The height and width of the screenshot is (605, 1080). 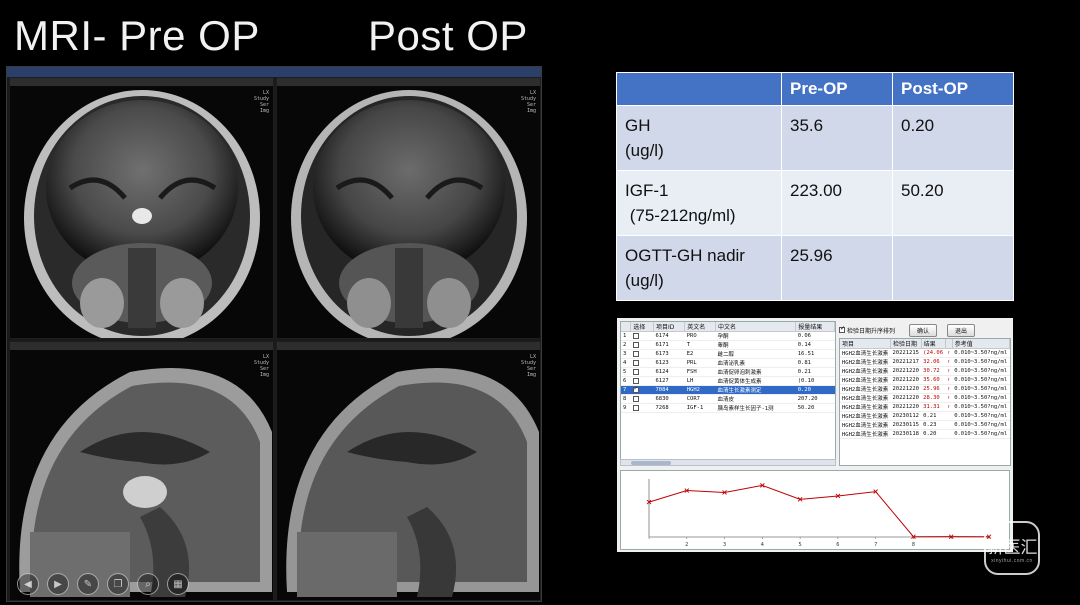 I want to click on result-row: HGH2血清生长激素 20230112 0.21 0.010~3.50?ng/ml, so click(x=925, y=416).